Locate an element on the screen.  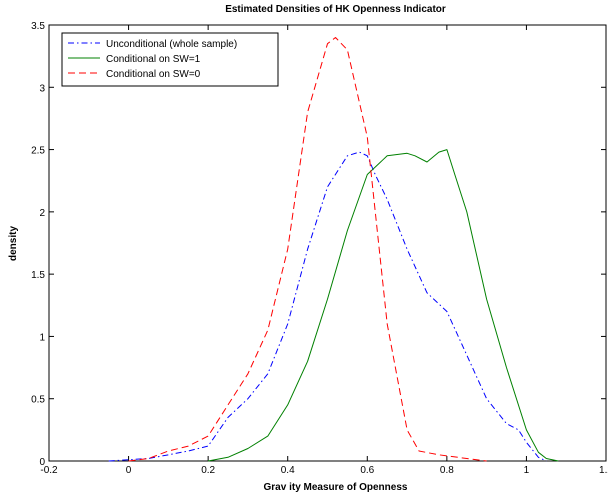
y-tick-label: 0.5 is located at coordinates (38, 400).